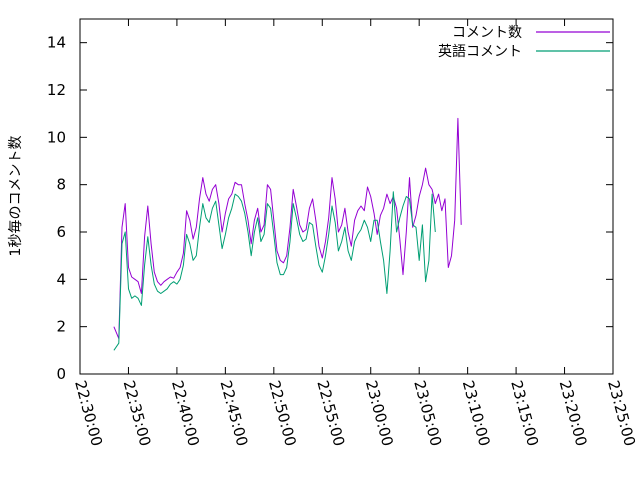 The width and height of the screenshot is (640, 480). Describe the element at coordinates (476, 413) in the screenshot. I see `x-tick-label: 23:10:00` at that location.